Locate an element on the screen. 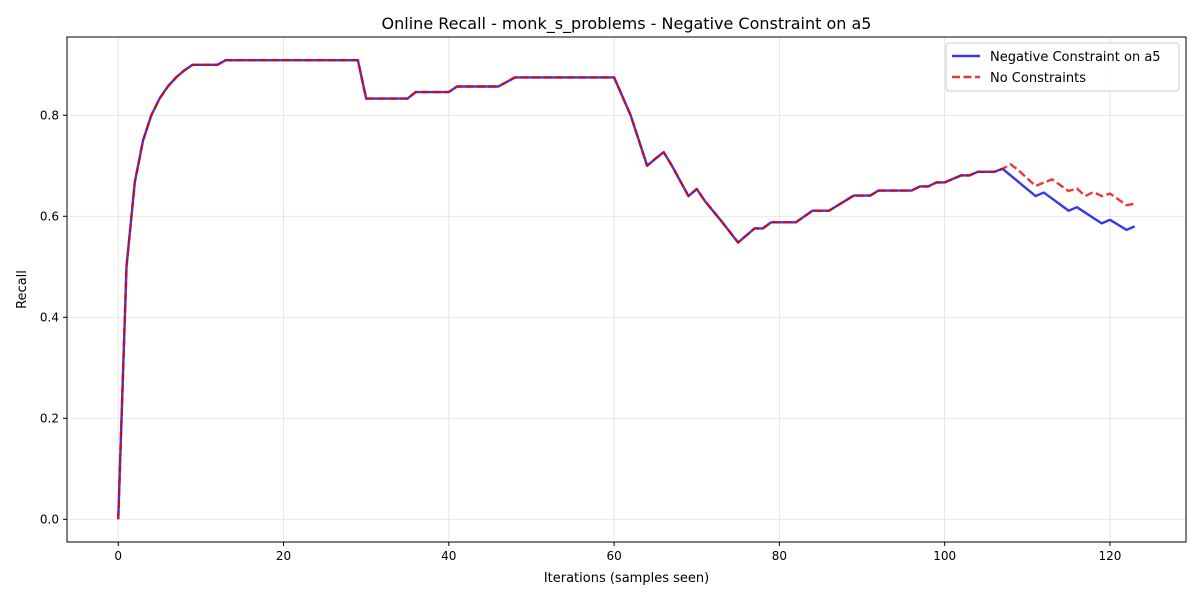  x-tick-label: 0 is located at coordinates (118, 556).